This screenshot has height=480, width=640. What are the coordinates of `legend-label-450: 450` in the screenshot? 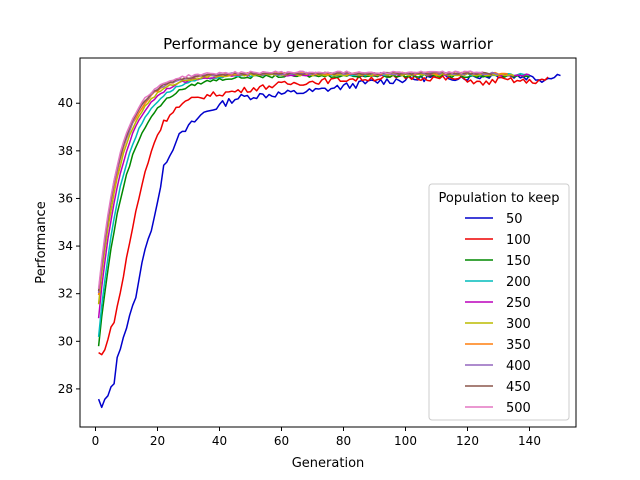 It's located at (518, 387).